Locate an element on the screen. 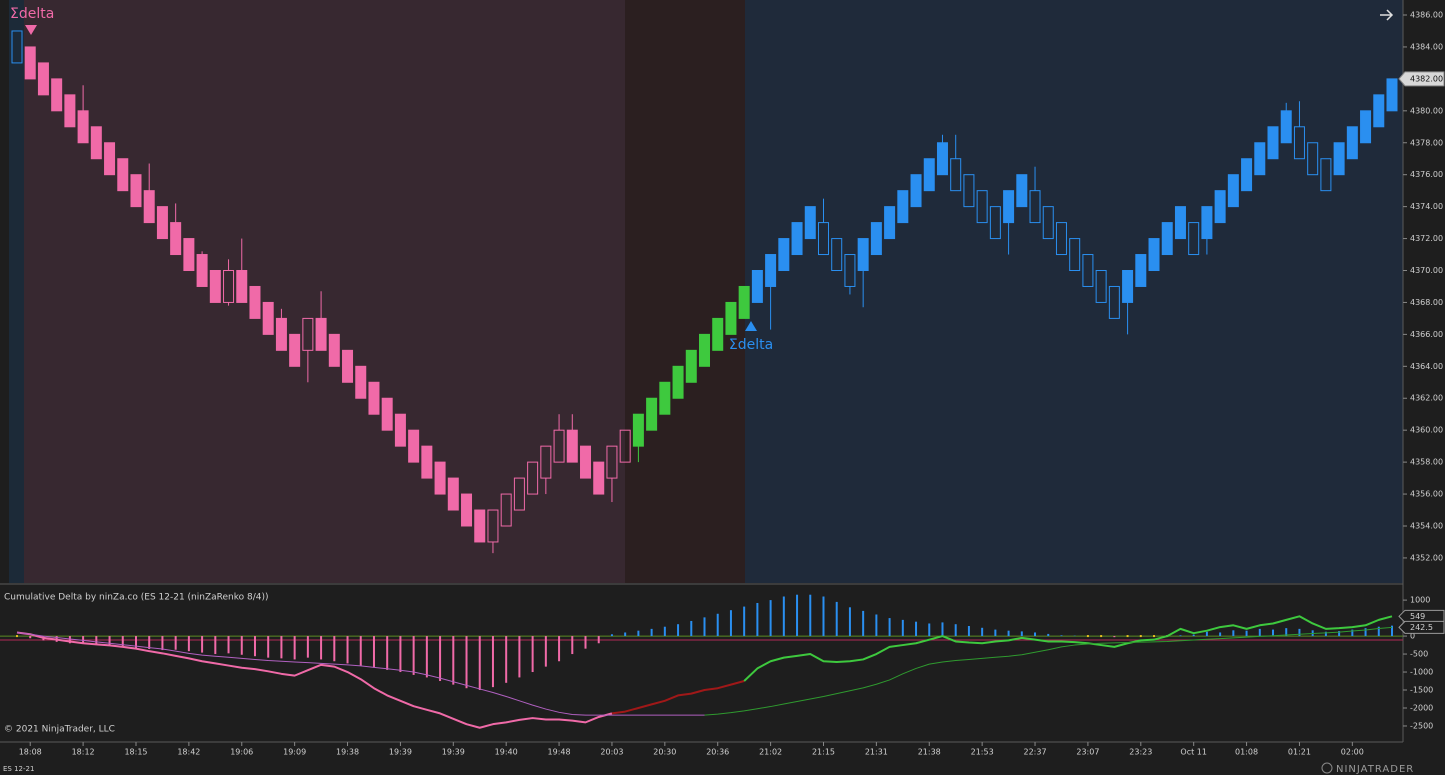  y-tick-label: 4372.00 is located at coordinates (1426, 238).